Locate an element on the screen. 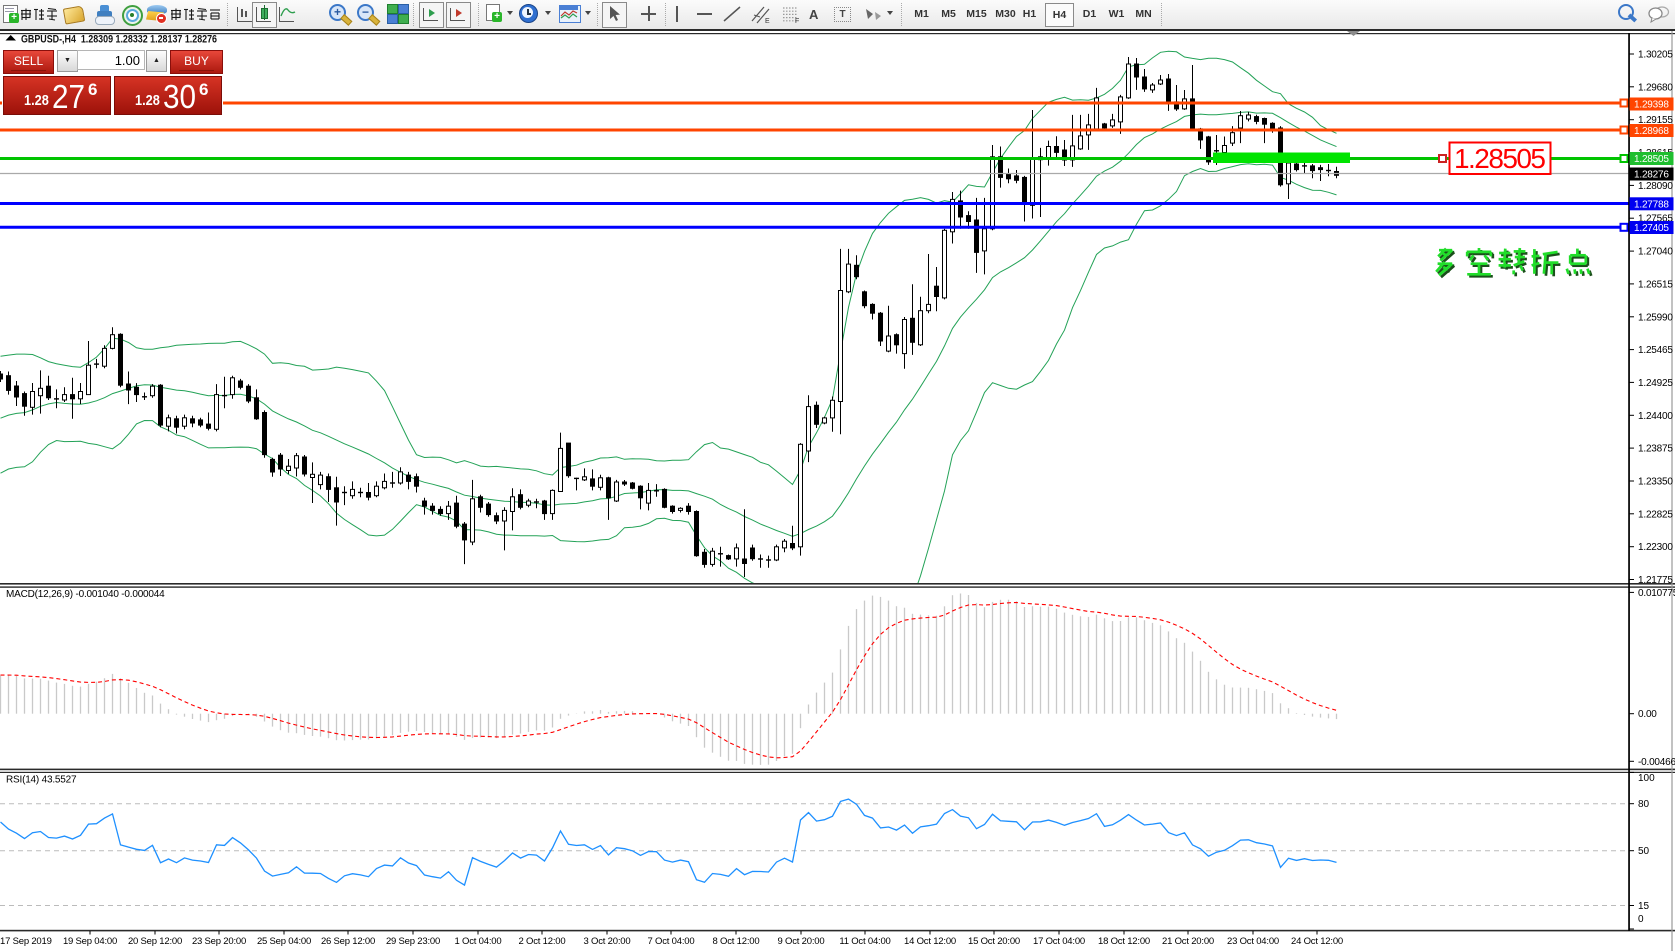 Image resolution: width=1675 pixels, height=951 pixels. svg-text: 1.27788 is located at coordinates (1651, 205).